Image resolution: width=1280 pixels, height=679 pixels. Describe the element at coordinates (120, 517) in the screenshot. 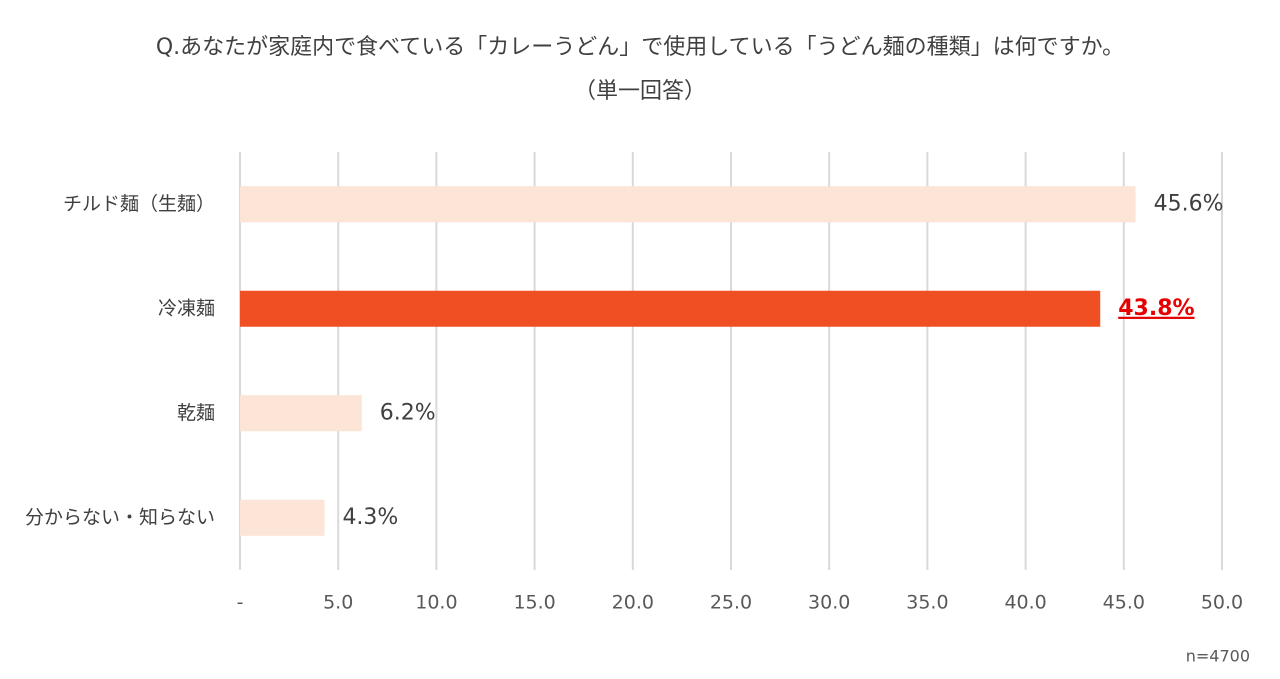

I see `y-tick-label: 分からない・知らない` at that location.